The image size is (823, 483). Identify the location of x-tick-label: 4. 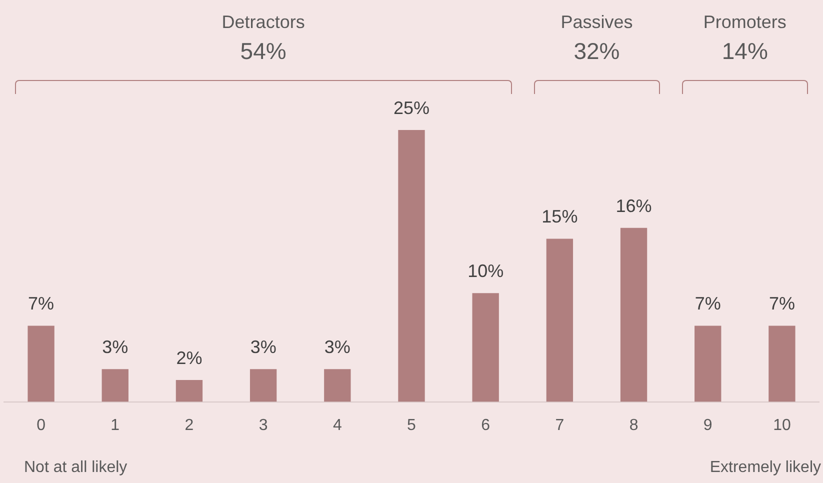
(337, 425).